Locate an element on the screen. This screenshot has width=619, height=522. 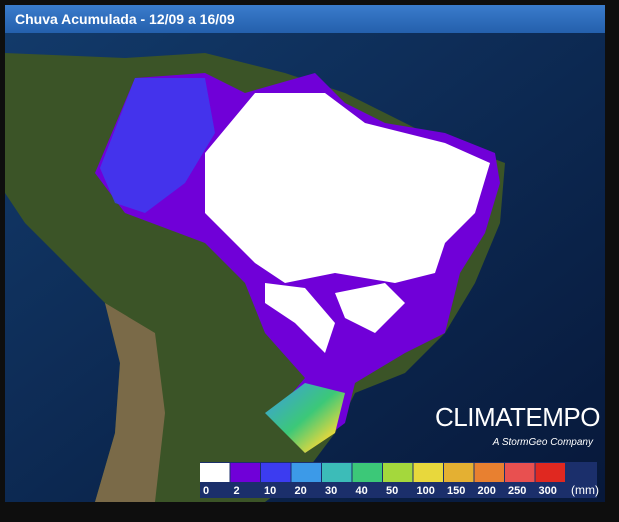
legend-label: 250 is located at coordinates (517, 491).